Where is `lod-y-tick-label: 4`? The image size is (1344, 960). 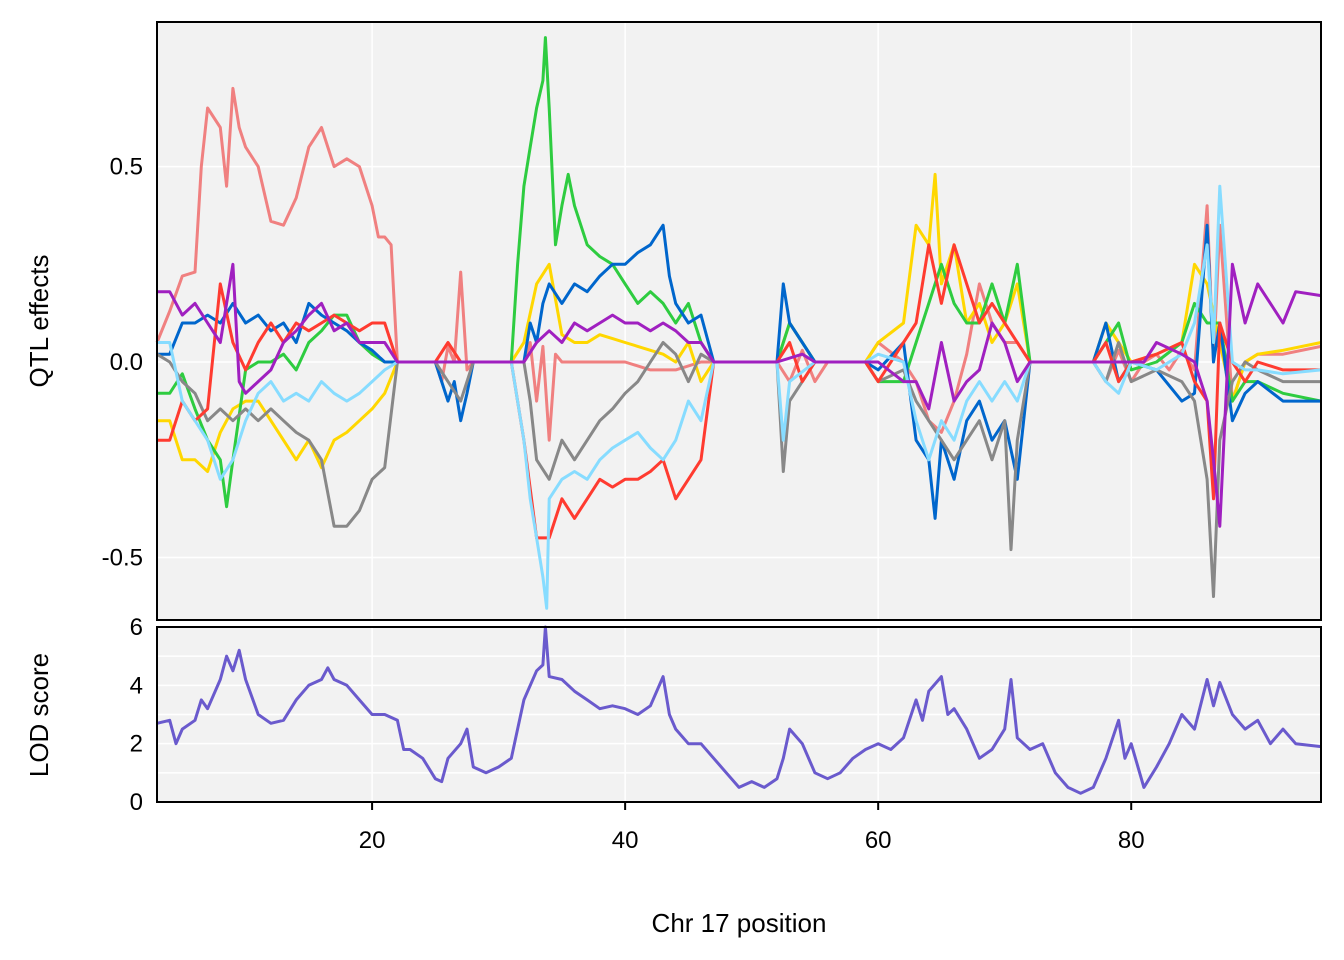
lod-y-tick-label: 4 is located at coordinates (136, 685).